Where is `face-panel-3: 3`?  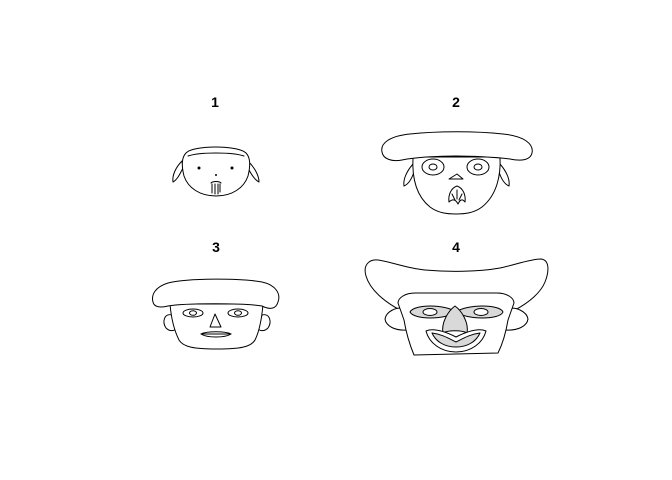 face-panel-3: 3 is located at coordinates (216, 294).